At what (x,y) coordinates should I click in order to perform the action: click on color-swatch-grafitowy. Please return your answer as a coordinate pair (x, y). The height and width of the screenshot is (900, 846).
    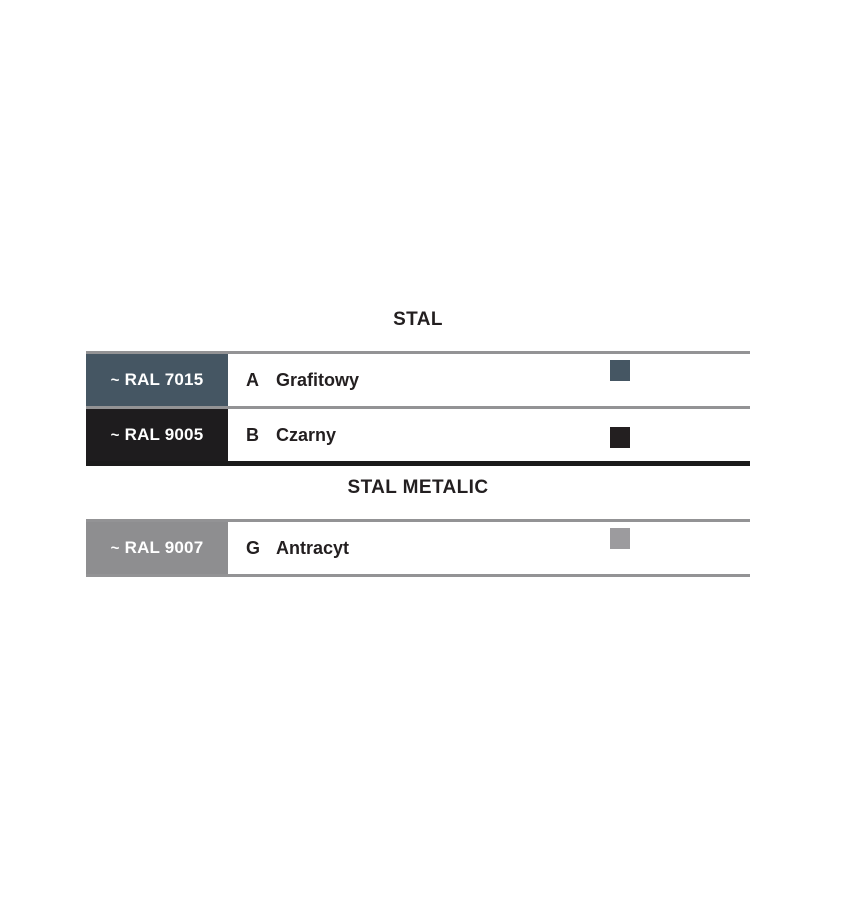
    Looking at the image, I should click on (620, 370).